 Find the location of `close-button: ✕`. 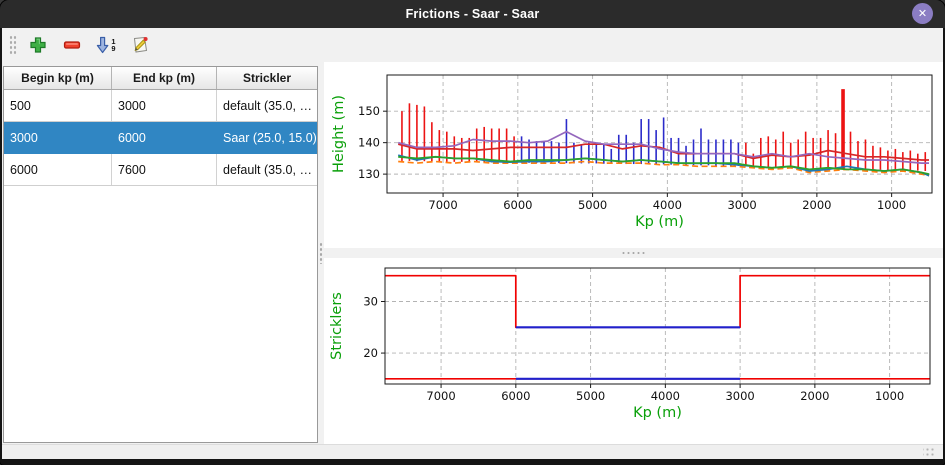

close-button: ✕ is located at coordinates (922, 13).